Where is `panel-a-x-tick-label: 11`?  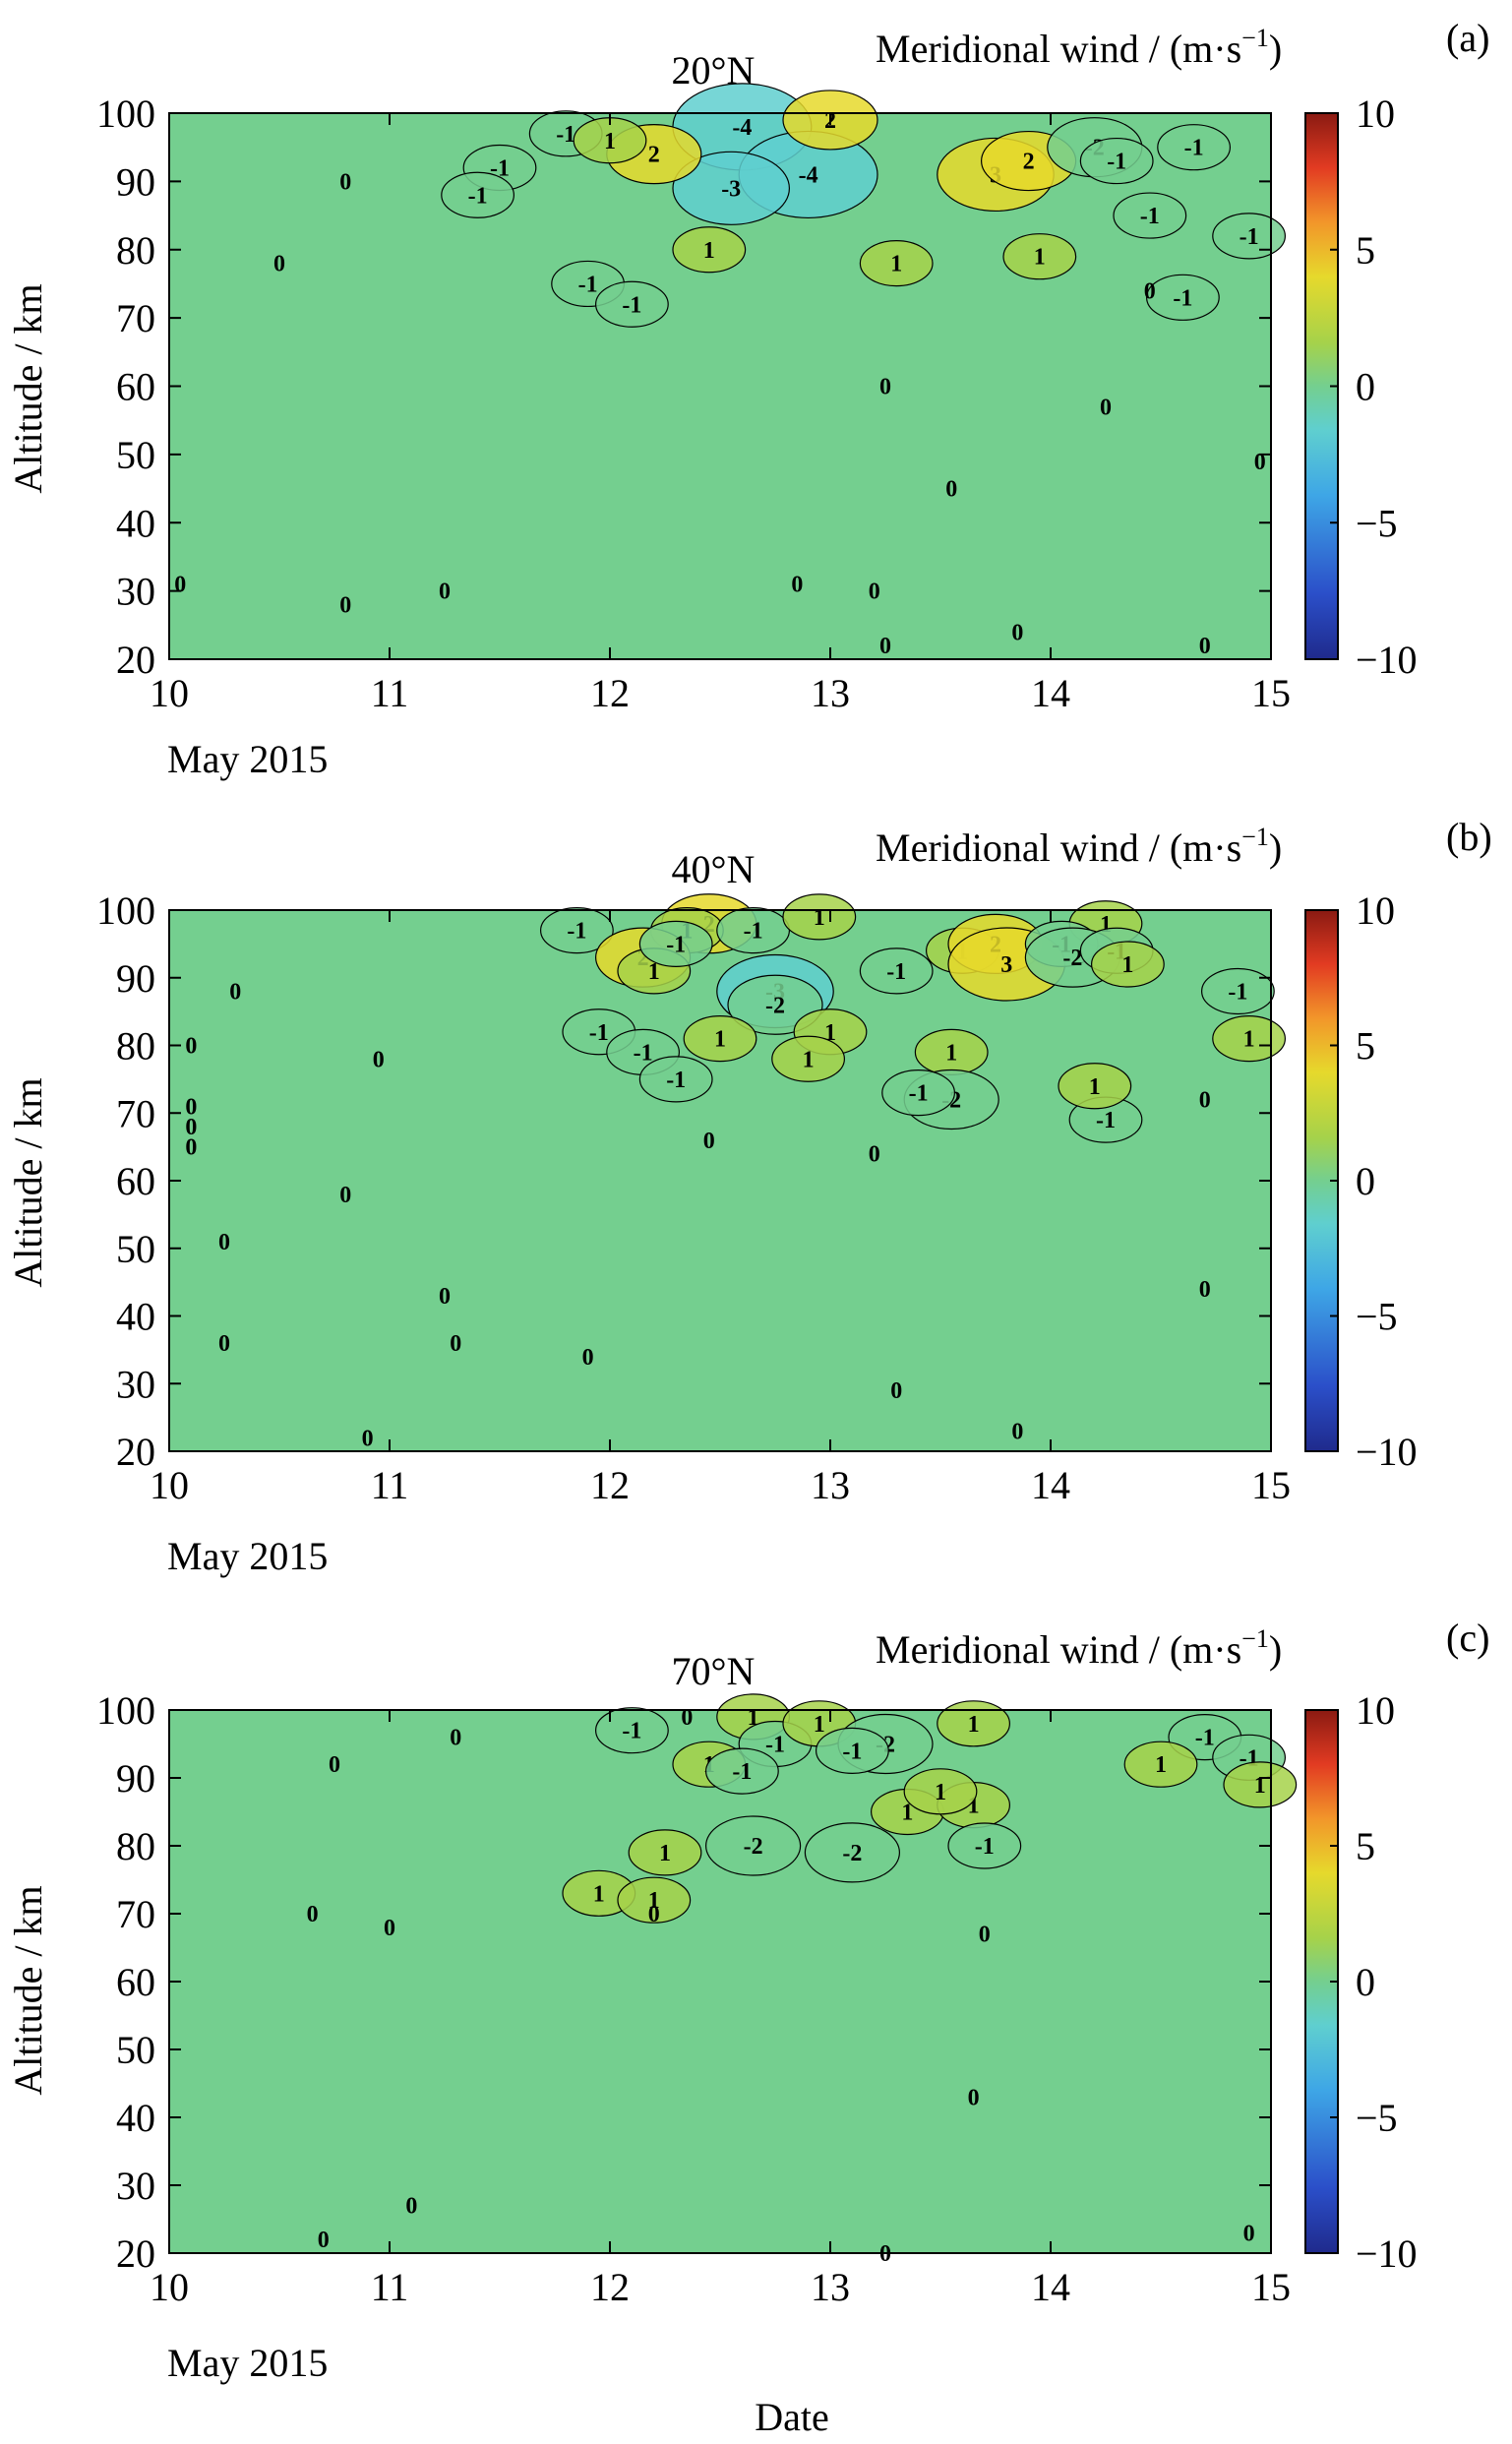 panel-a-x-tick-label: 11 is located at coordinates (390, 693).